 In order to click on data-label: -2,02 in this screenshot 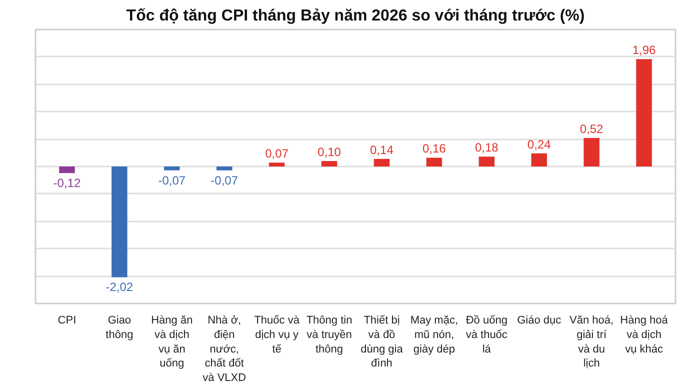, I will do `click(120, 287)`.